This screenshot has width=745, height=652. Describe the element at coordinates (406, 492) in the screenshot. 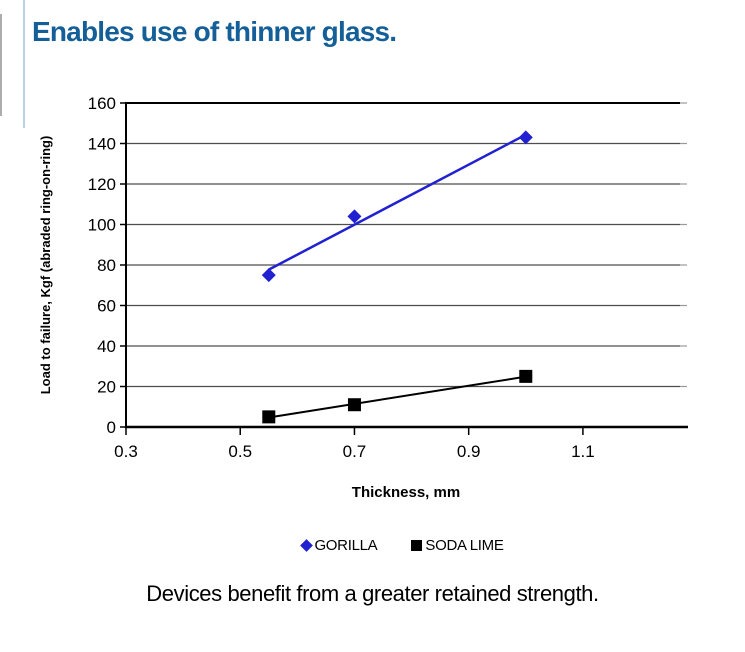

I see `x-axis-title: Thickness, mm` at that location.